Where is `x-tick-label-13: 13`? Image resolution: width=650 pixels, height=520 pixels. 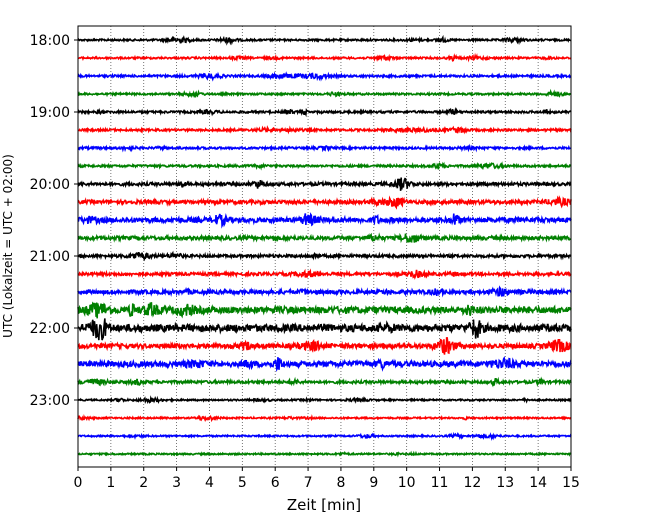 x-tick-label-13: 13 is located at coordinates (505, 483).